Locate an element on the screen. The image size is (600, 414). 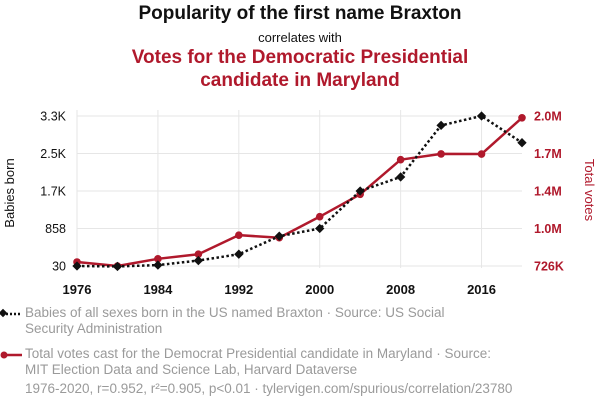
x-axis-tick-label: 1992 is located at coordinates (238, 289).